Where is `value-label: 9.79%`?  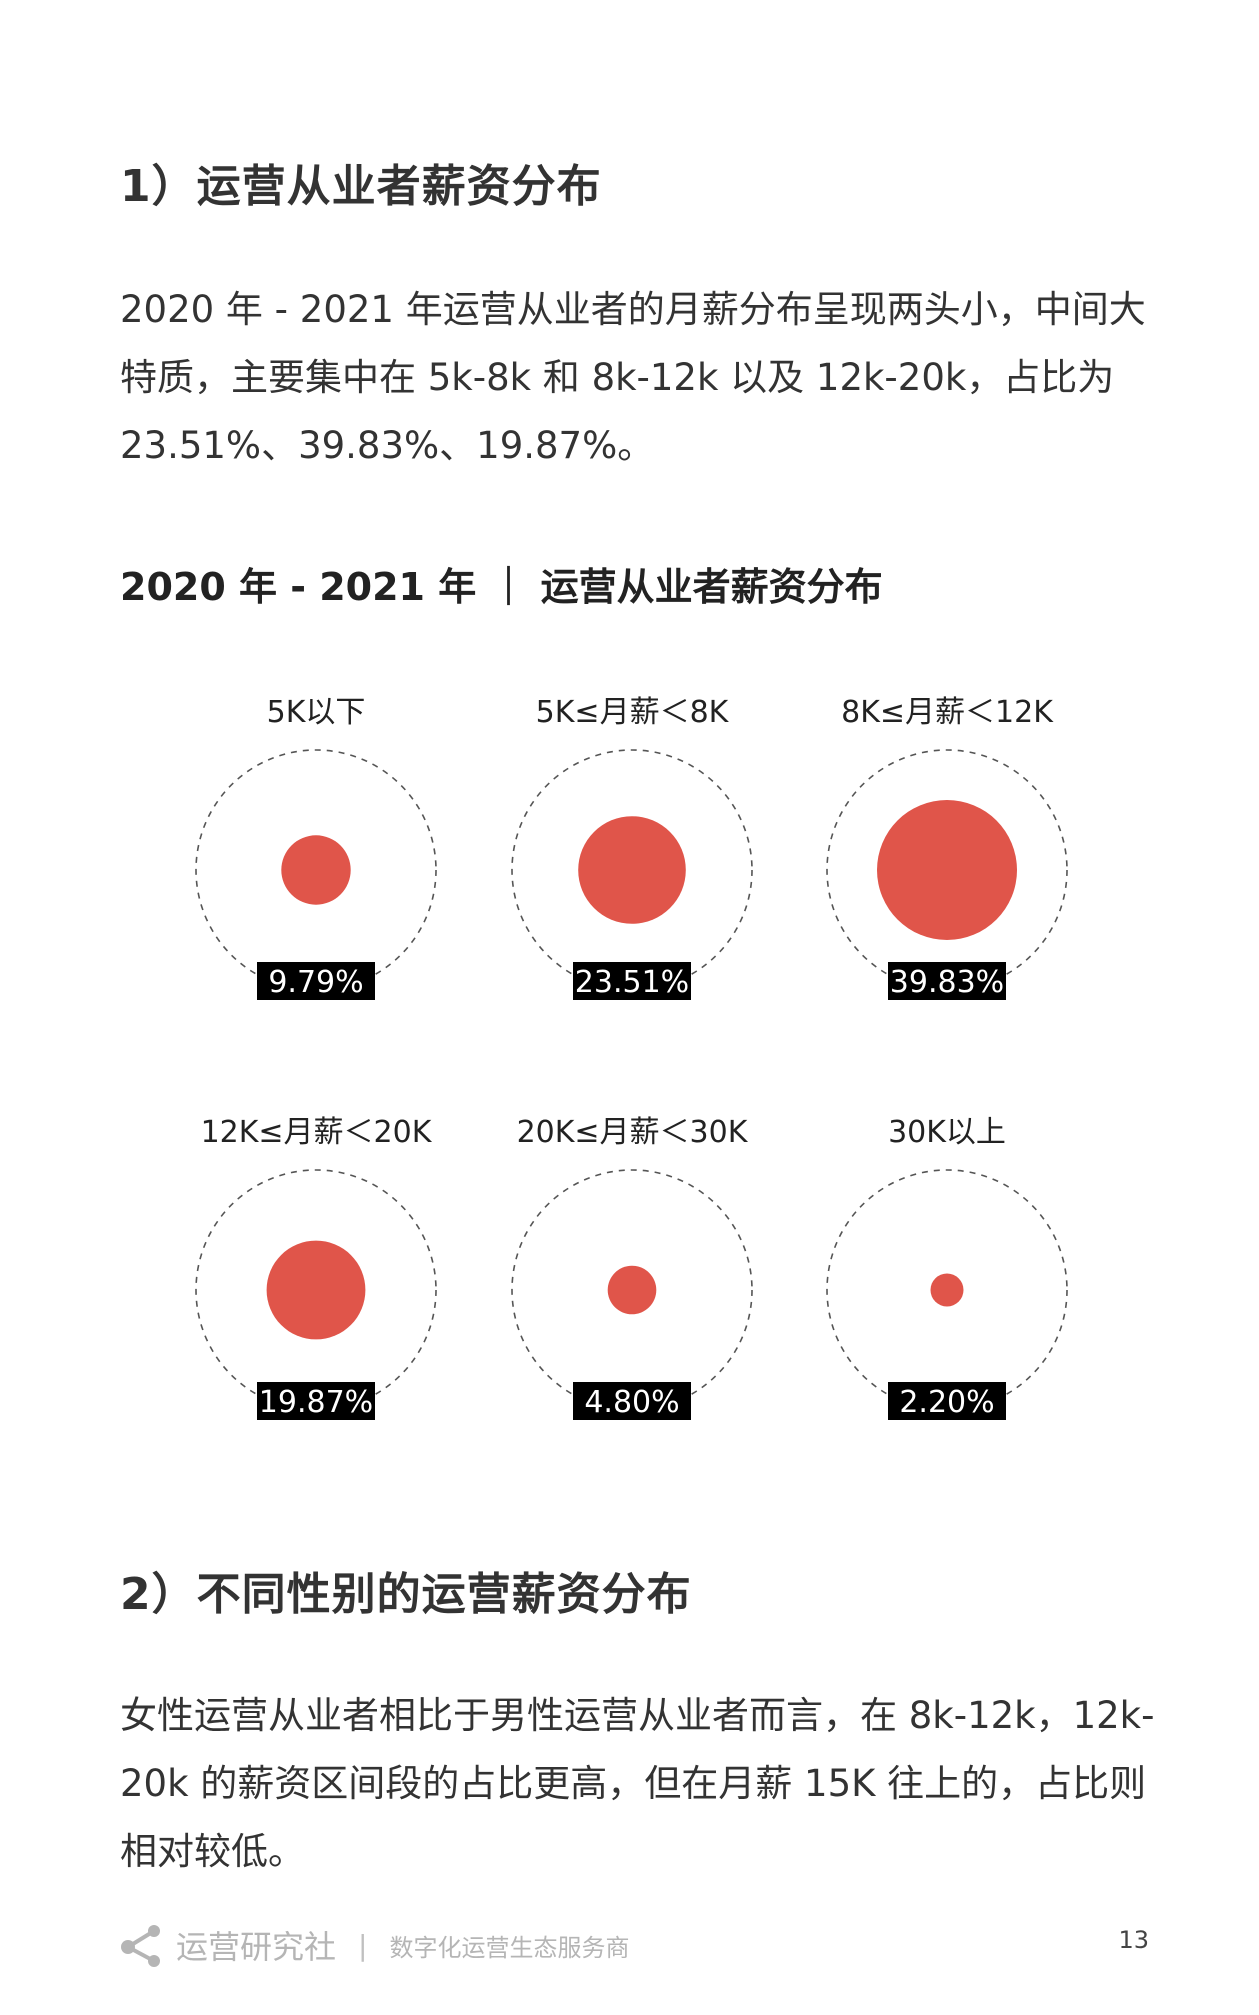 value-label: 9.79% is located at coordinates (315, 982).